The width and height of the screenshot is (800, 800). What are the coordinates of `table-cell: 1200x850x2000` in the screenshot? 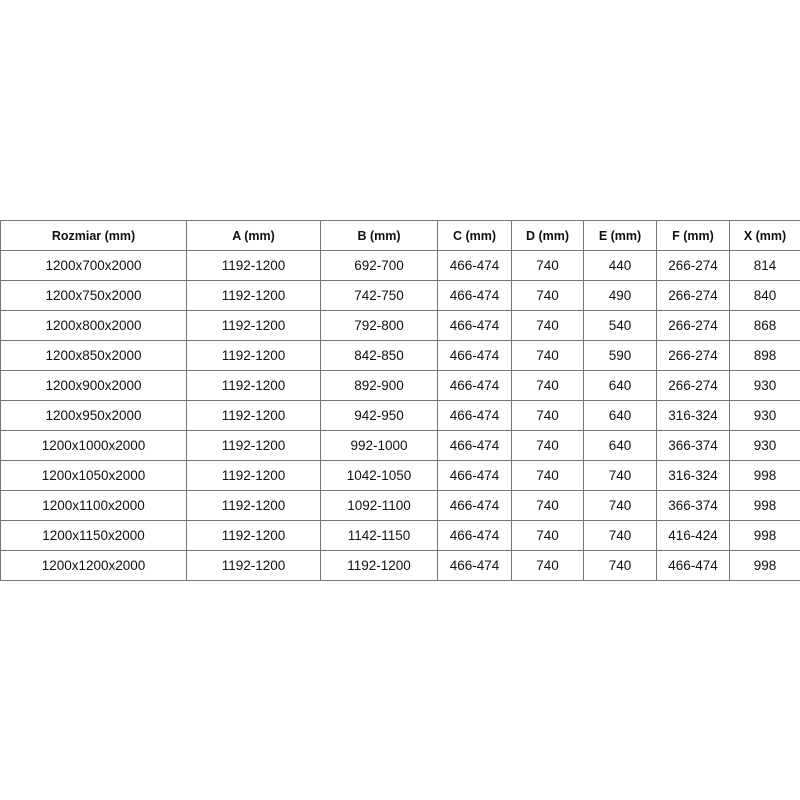 It's located at (93, 355).